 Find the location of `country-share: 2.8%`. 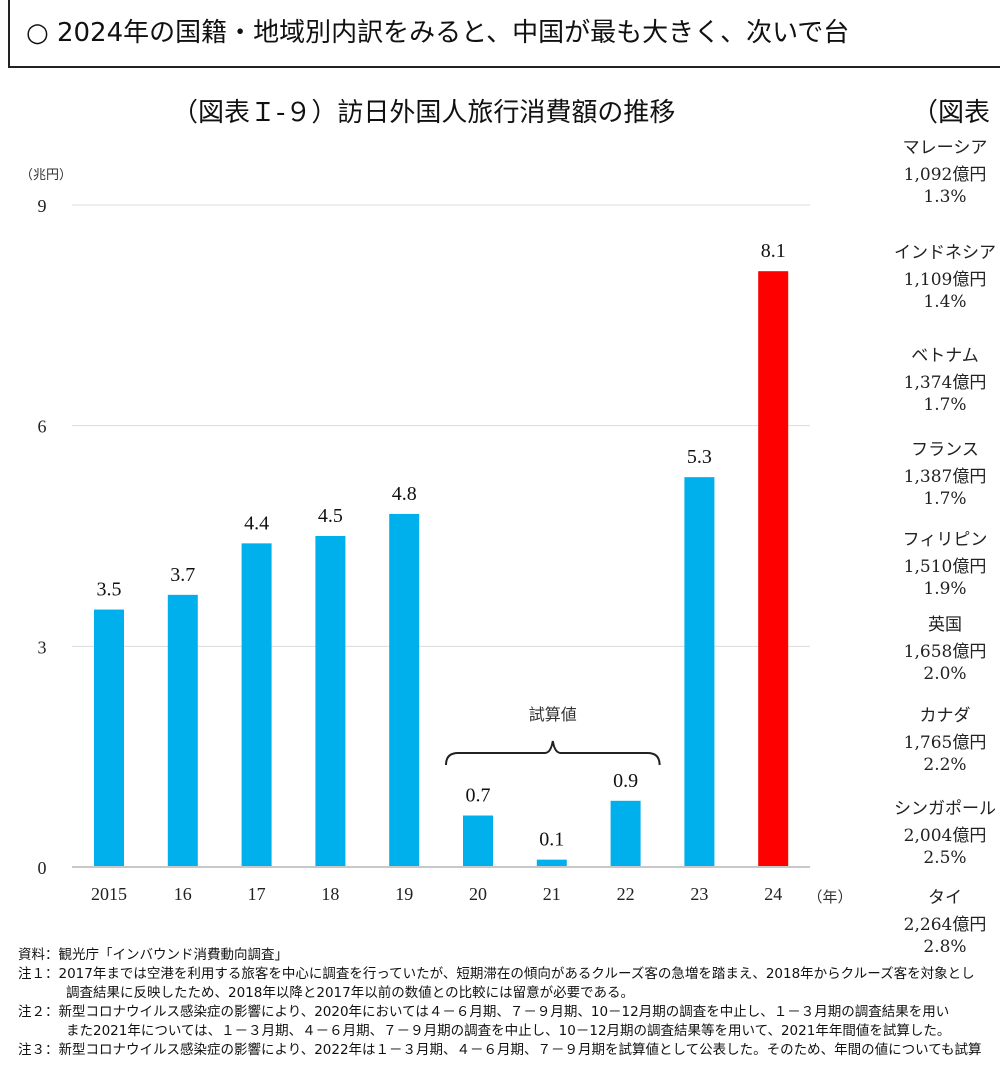

country-share: 2.8% is located at coordinates (945, 947).